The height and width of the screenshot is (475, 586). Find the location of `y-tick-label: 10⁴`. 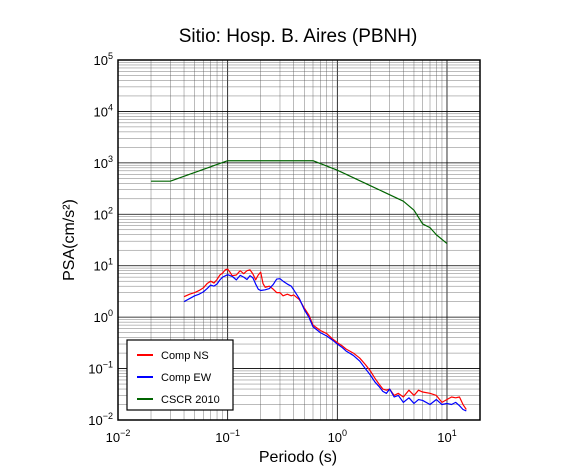

y-tick-label: 10⁴ is located at coordinates (103, 110).